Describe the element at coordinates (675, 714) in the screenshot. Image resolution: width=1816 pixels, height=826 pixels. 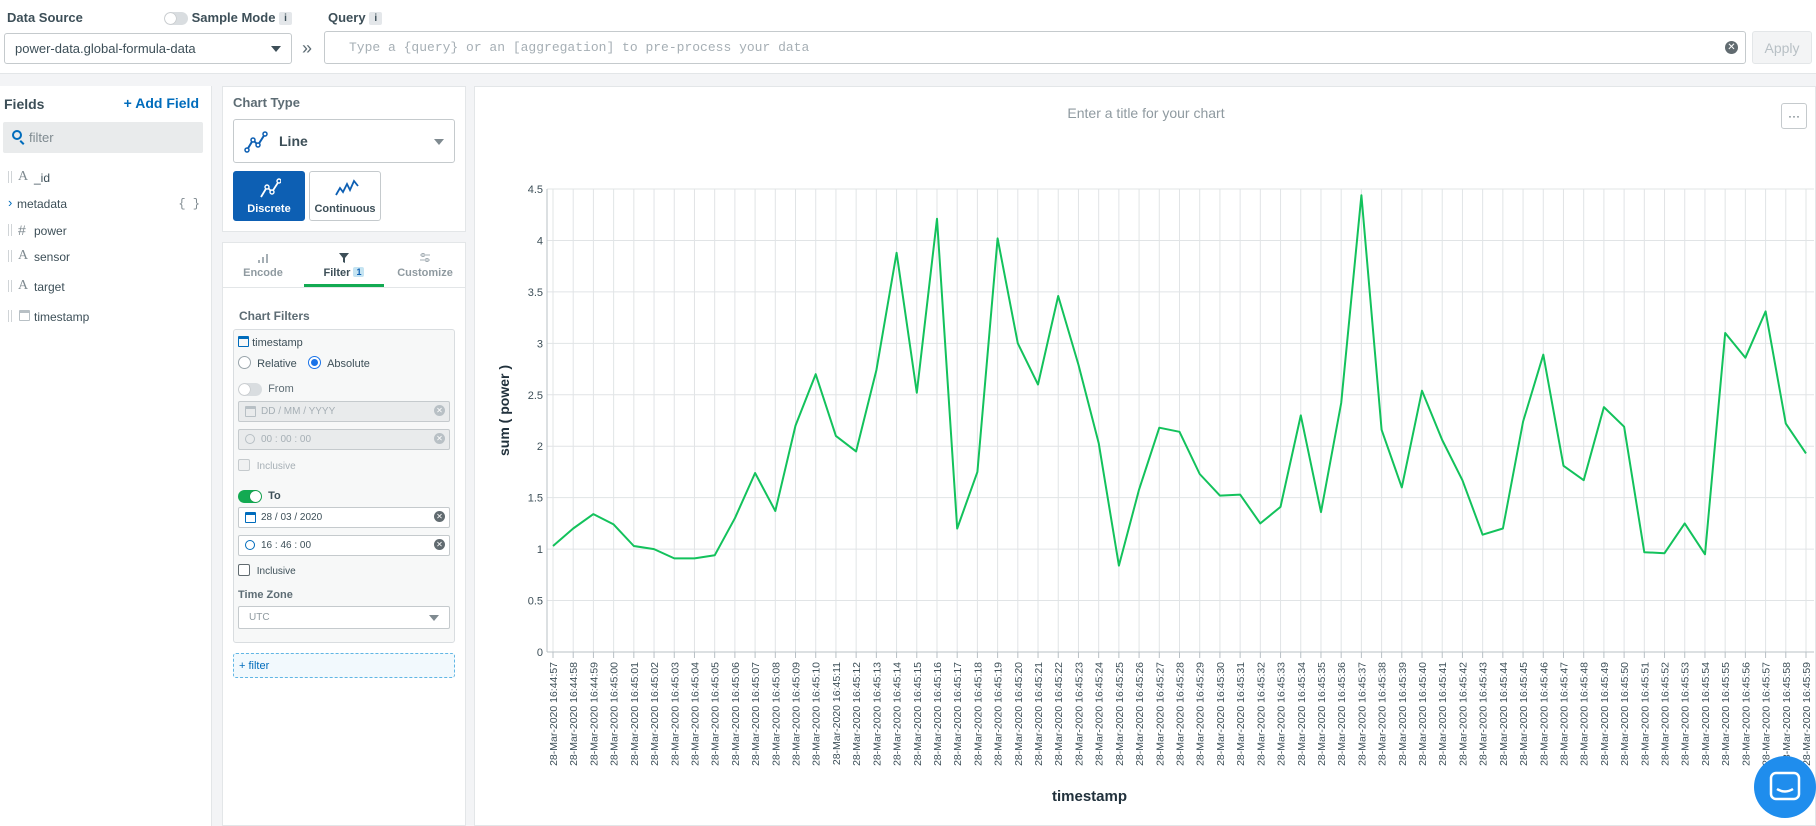
I see `x-tick-label: 28-Mar-2020 16:45:03` at that location.